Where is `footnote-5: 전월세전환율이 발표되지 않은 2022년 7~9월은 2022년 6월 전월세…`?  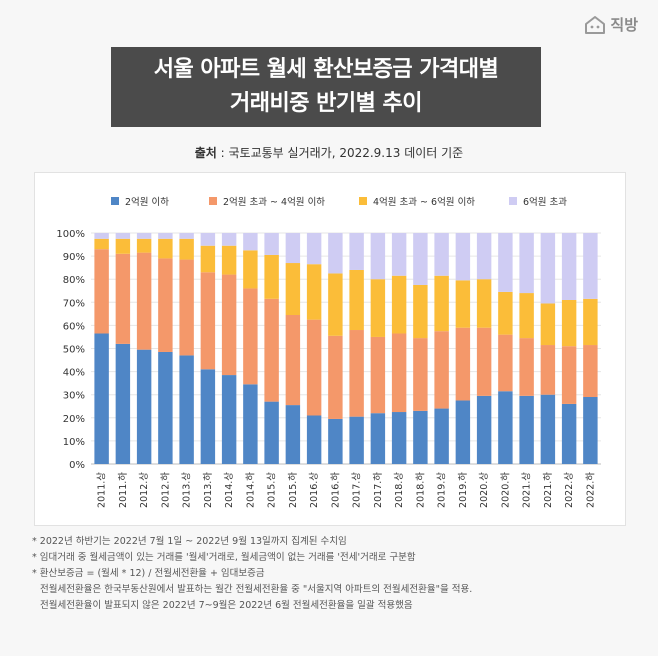
footnote-5: 전월세전환율이 발표되지 않은 2022년 7~9월은 2022년 6월 전월세… is located at coordinates (226, 605).